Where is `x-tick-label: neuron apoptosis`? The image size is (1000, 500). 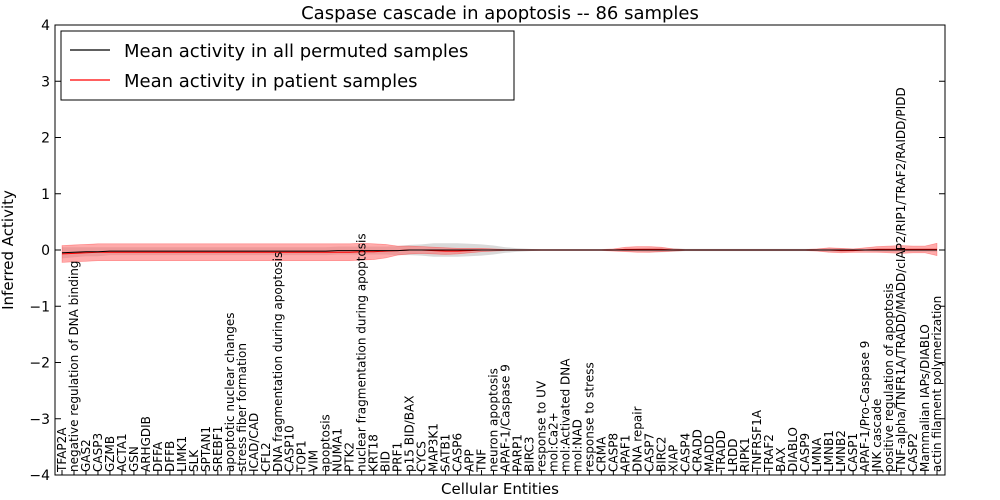
x-tick-label: neuron apoptosis is located at coordinates (494, 420).